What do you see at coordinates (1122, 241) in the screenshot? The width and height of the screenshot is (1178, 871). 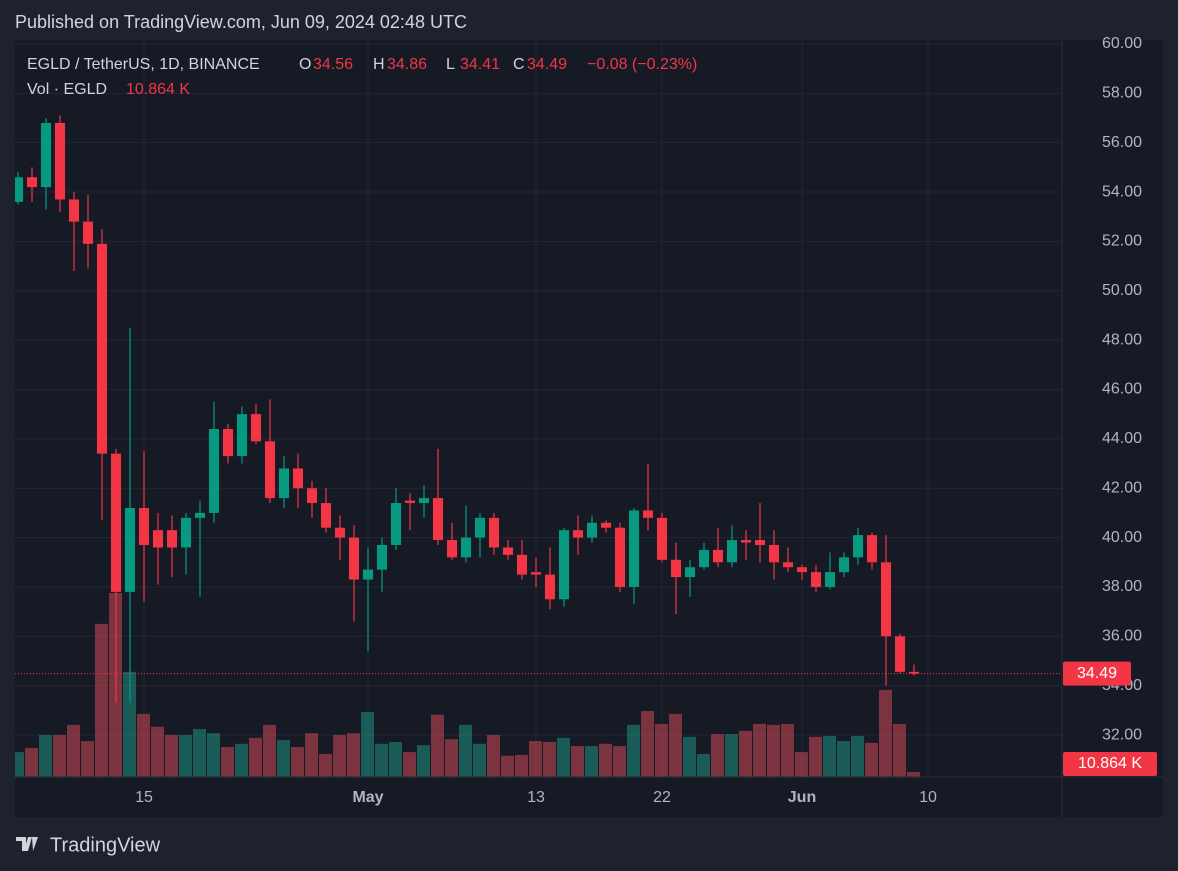 I see `y-tick-label: 52.00` at bounding box center [1122, 241].